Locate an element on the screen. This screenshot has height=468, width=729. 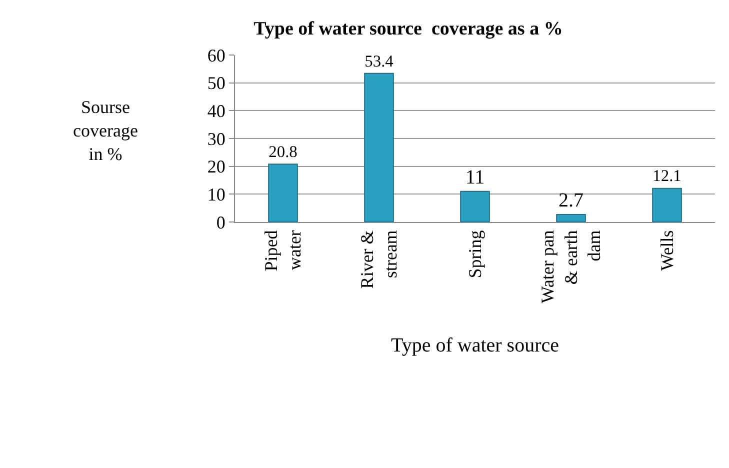
y-tick-label: 20 is located at coordinates (216, 166).